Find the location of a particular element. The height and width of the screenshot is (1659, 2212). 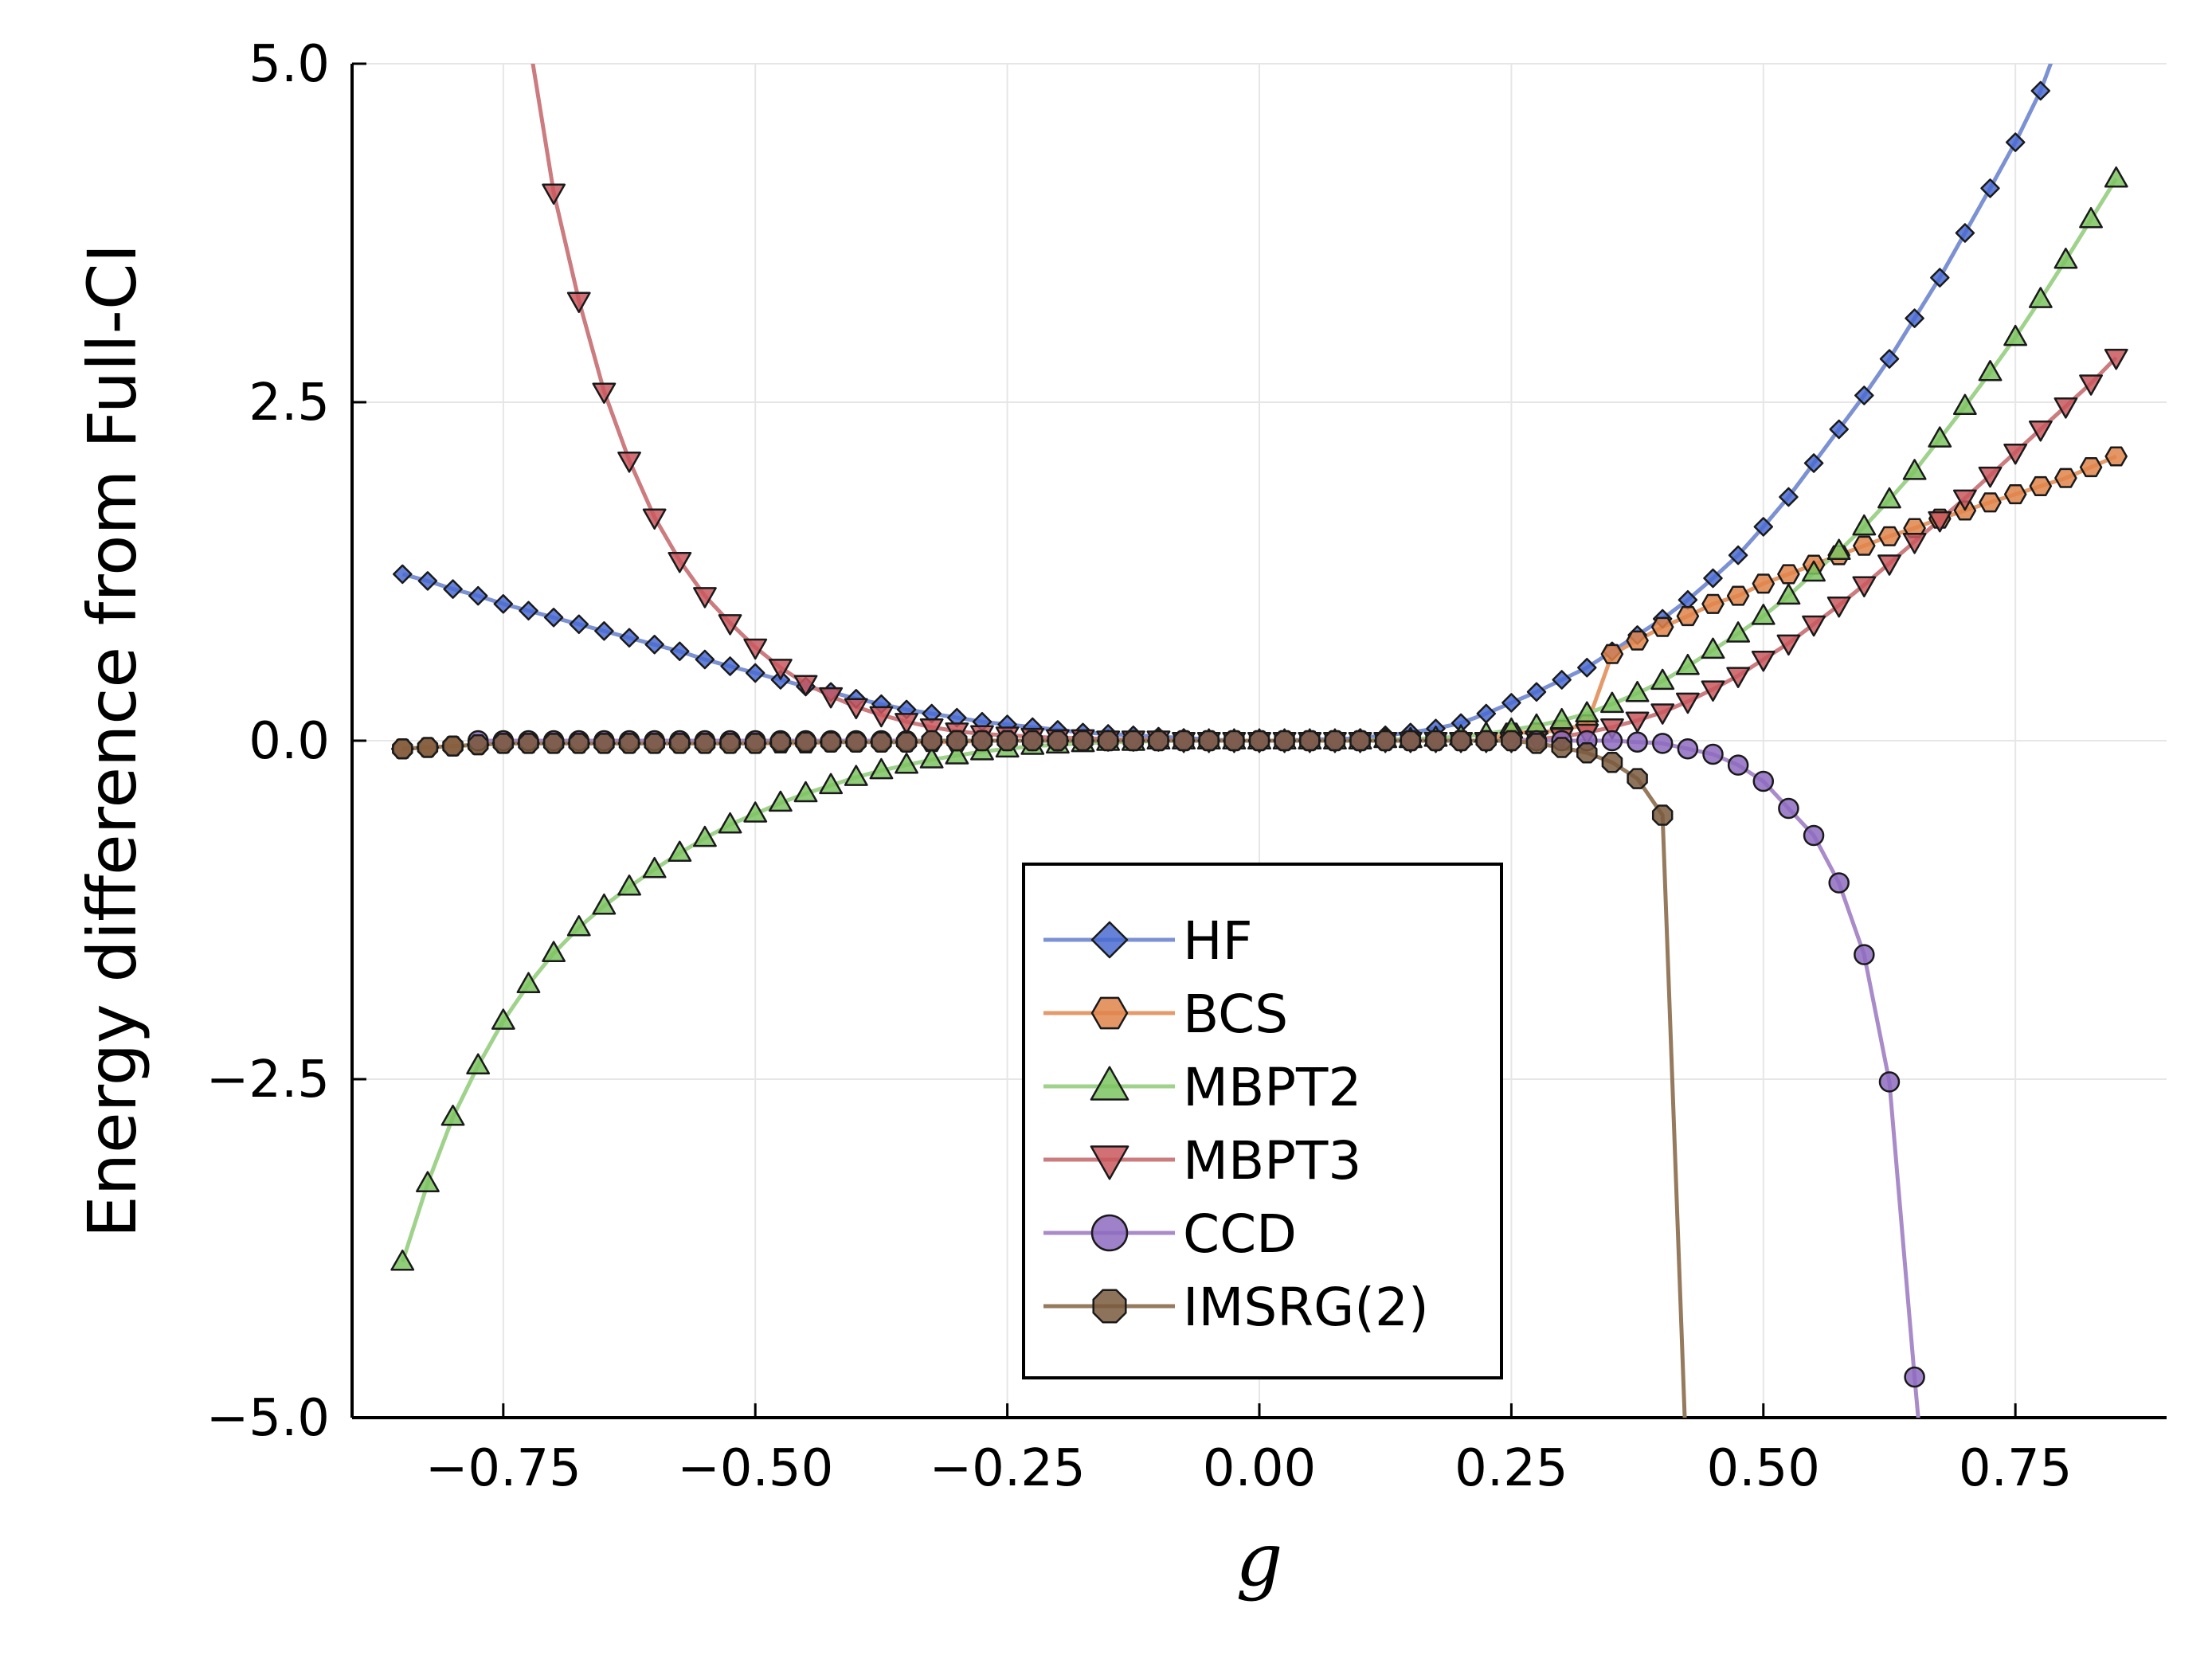

legend-label-mbpt2: MBPT2 is located at coordinates (1272, 1087).